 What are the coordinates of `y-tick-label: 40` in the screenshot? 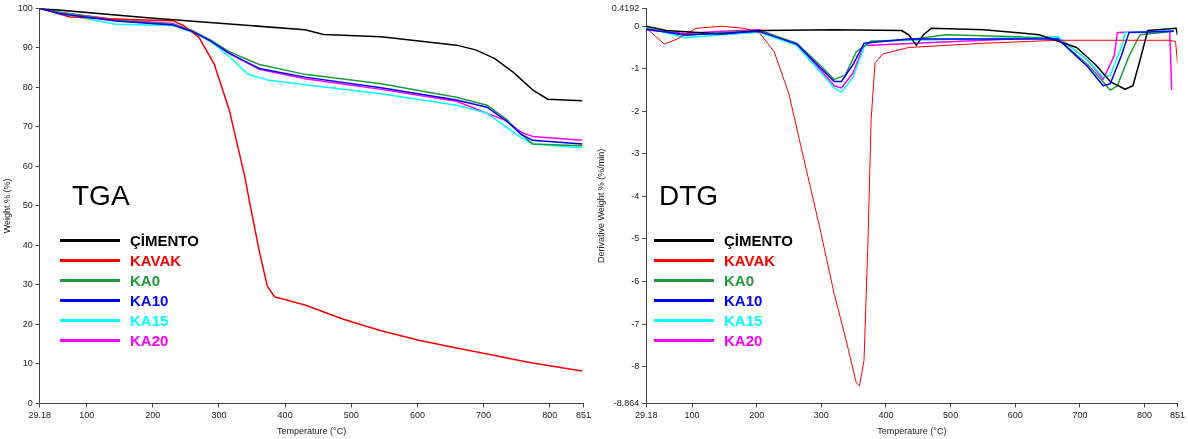 It's located at (27, 244).